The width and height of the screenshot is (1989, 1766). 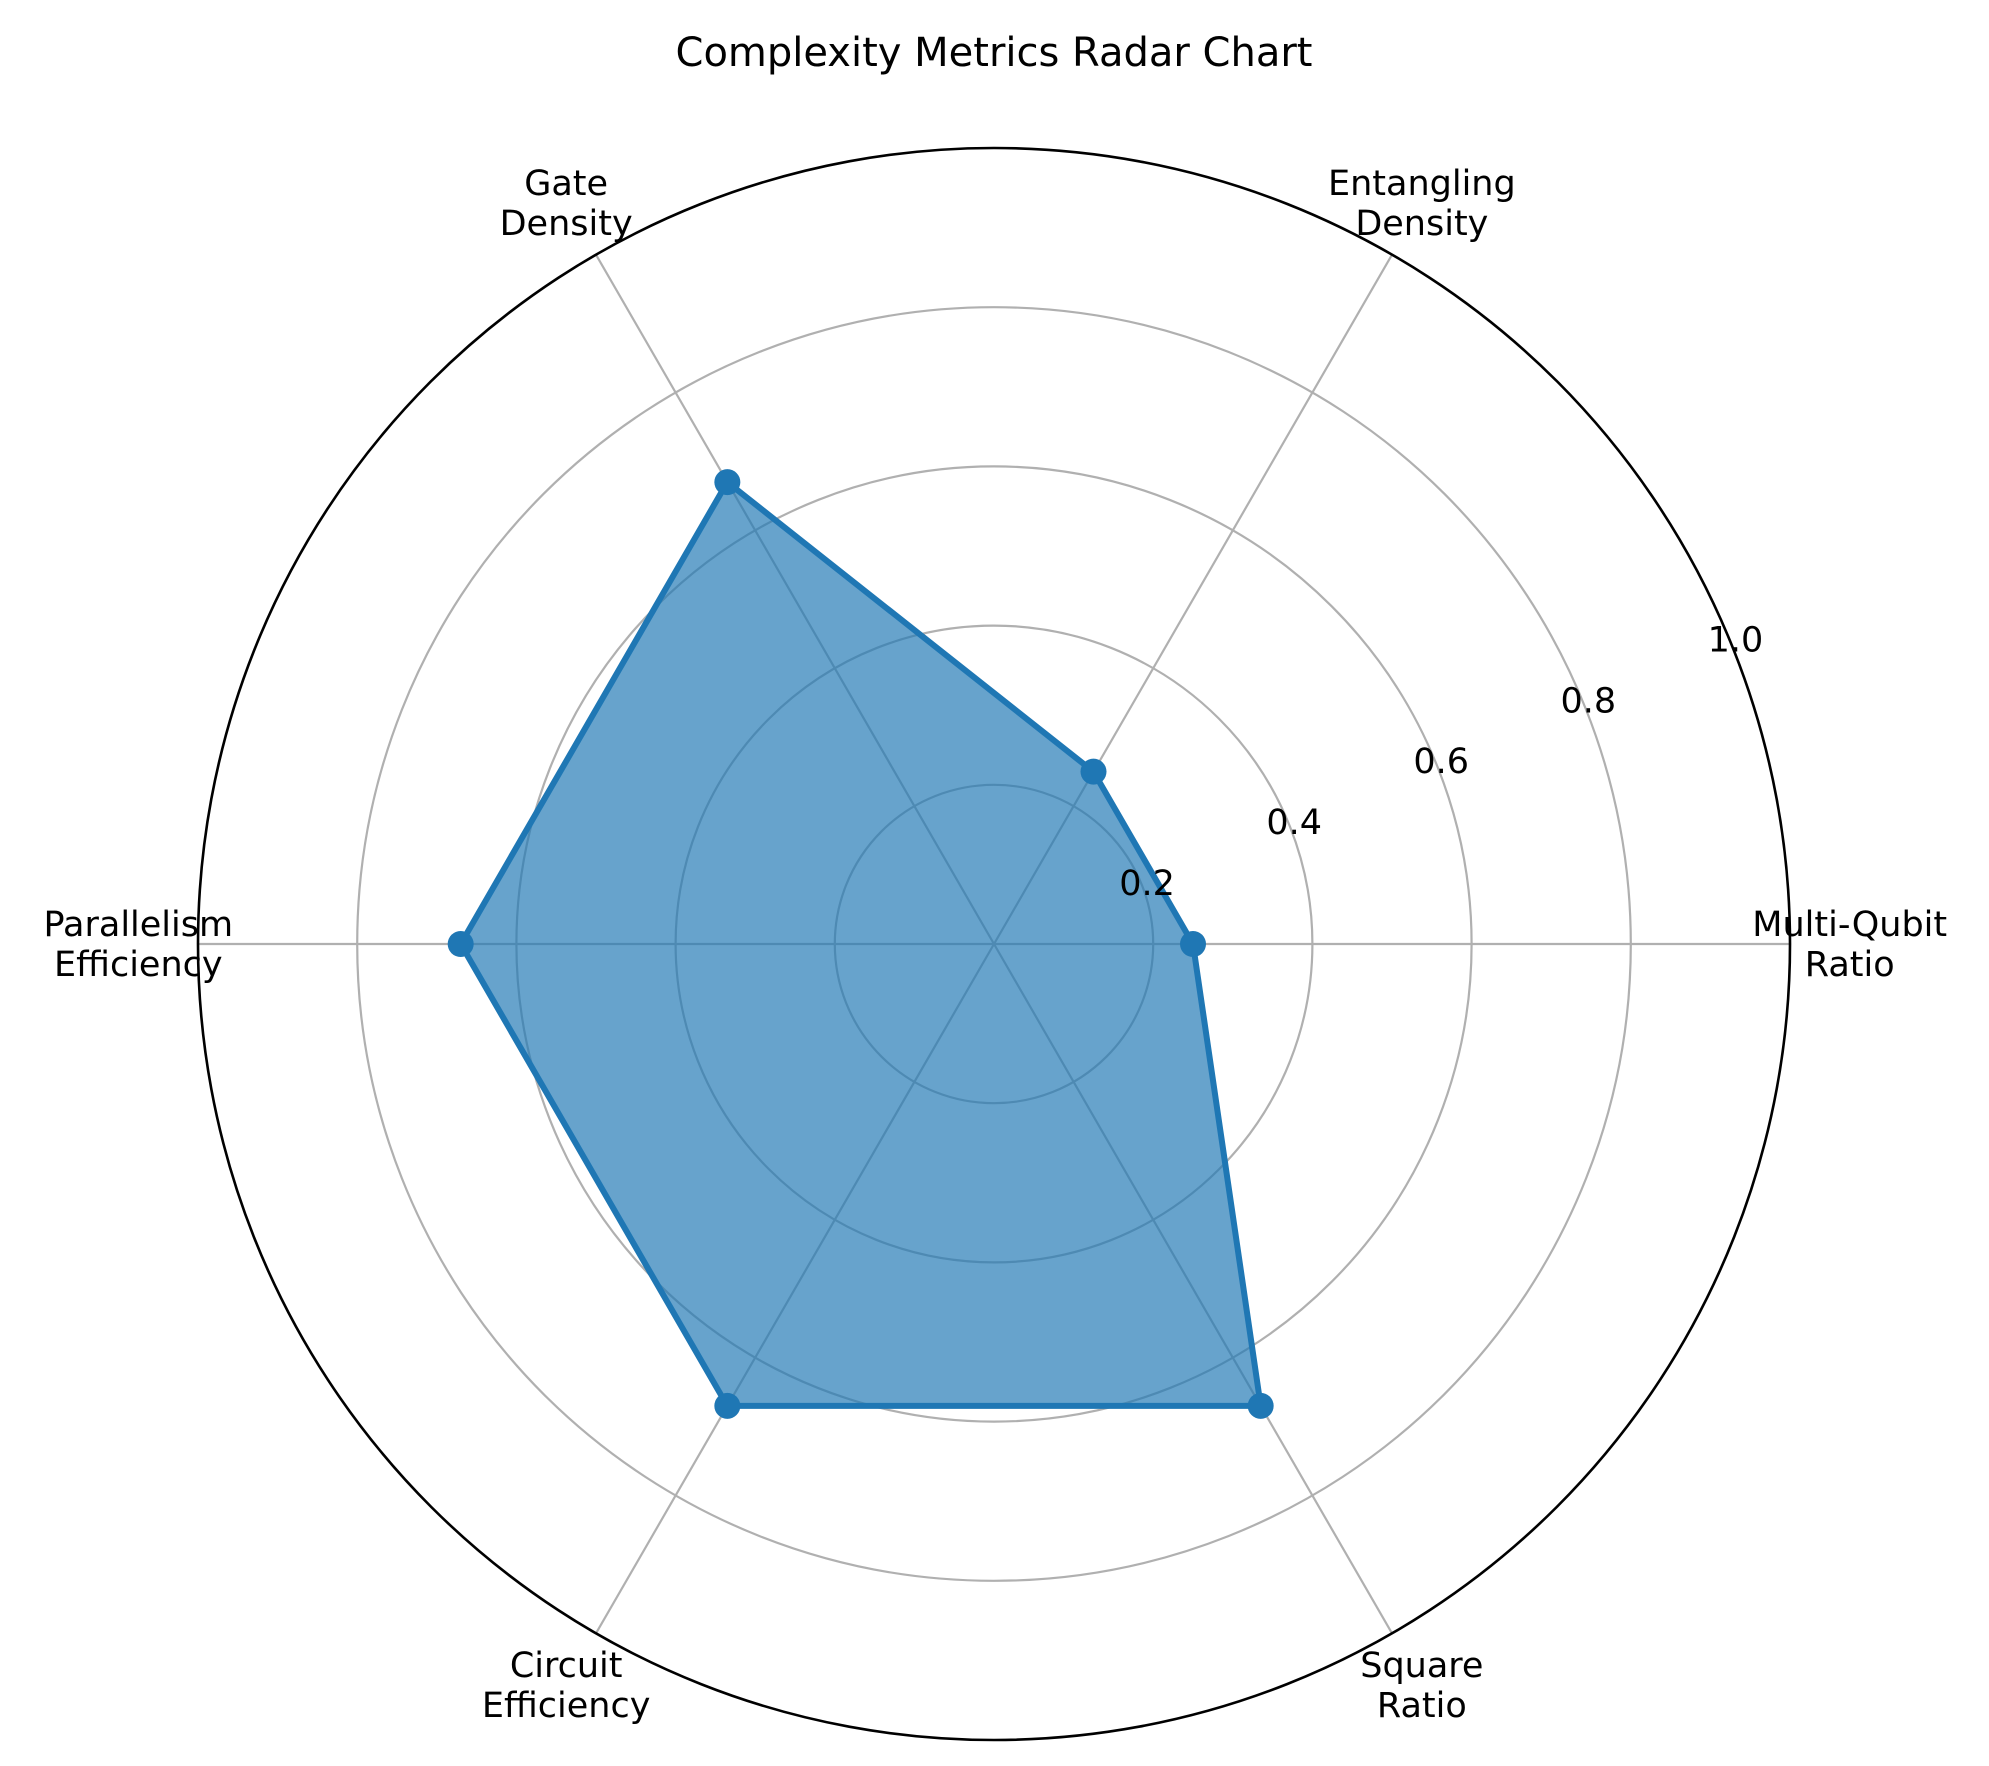 I want to click on r-tick-label-2: 0.6, so click(x=1441, y=762).